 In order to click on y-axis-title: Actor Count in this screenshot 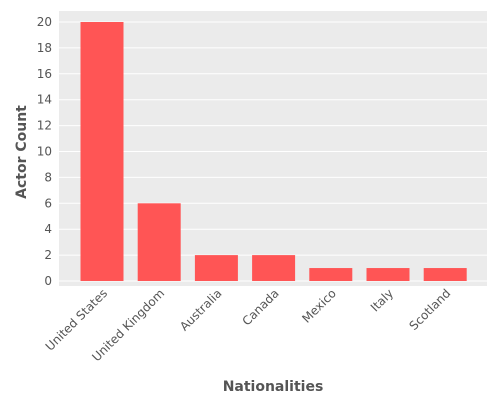, I will do `click(22, 152)`.